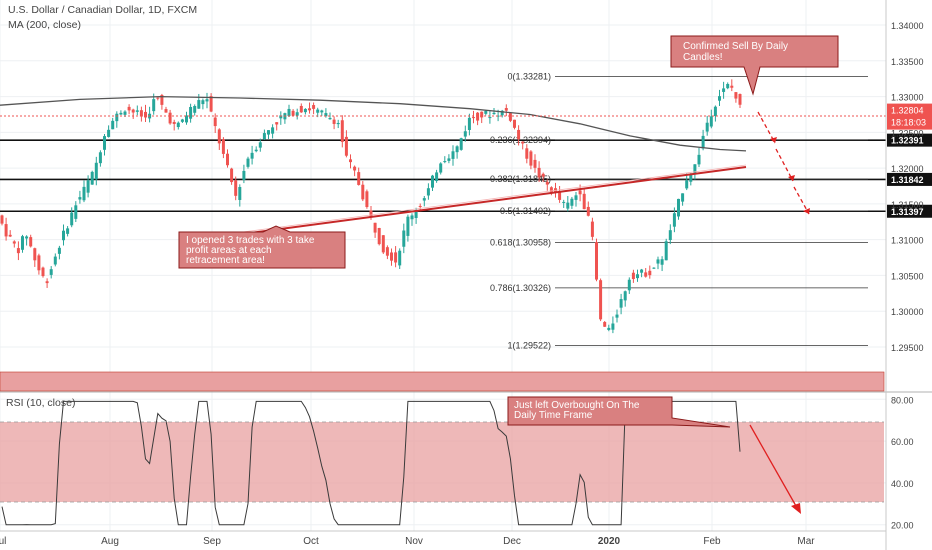 The height and width of the screenshot is (550, 932). What do you see at coordinates (529, 345) in the screenshot?
I see `fib-level-label: 1(1.29522)` at bounding box center [529, 345].